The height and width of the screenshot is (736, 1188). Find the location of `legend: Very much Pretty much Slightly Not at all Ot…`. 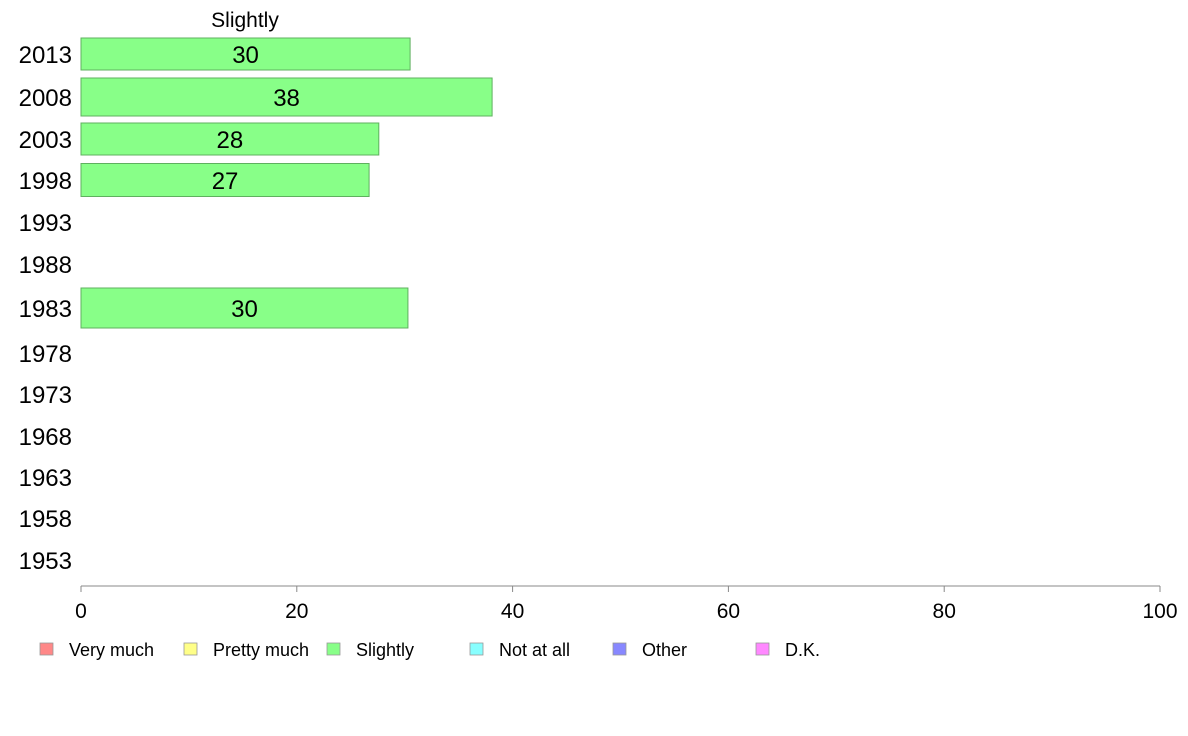

legend: Very much Pretty much Slightly Not at all Ot… is located at coordinates (429, 650).